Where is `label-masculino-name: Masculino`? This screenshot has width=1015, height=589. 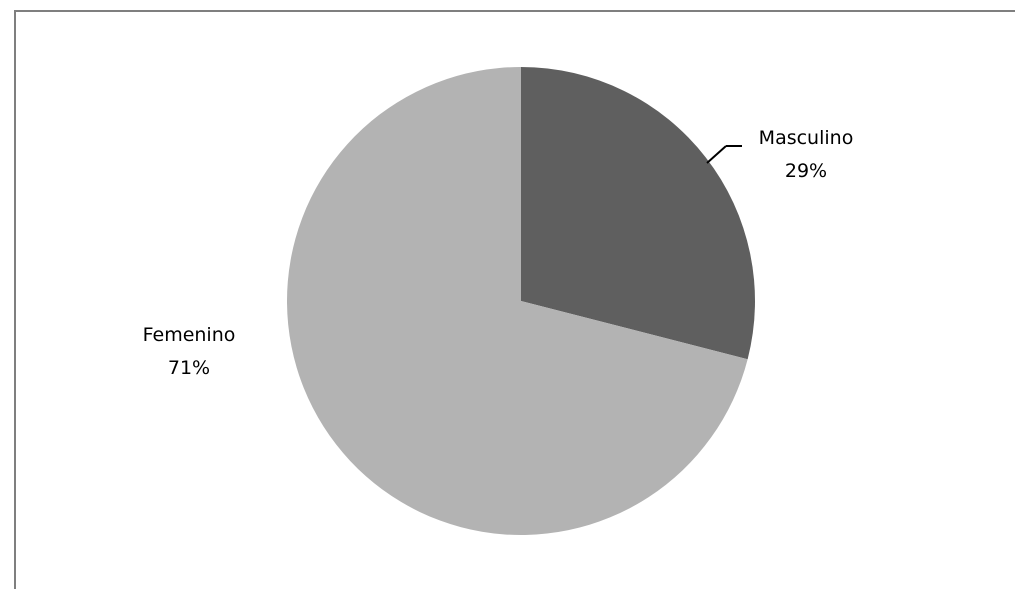 label-masculino-name: Masculino is located at coordinates (806, 138).